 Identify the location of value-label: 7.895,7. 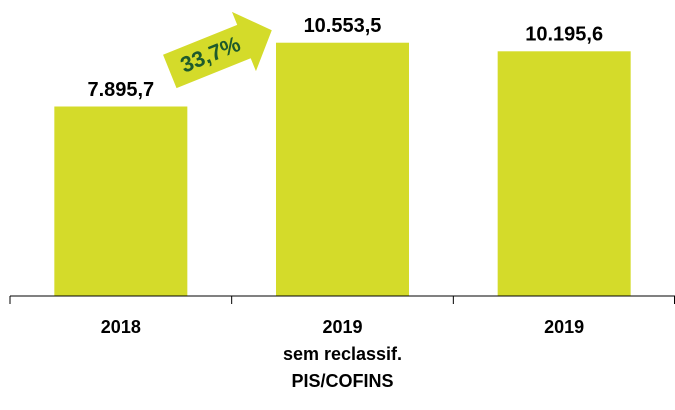
(120, 90).